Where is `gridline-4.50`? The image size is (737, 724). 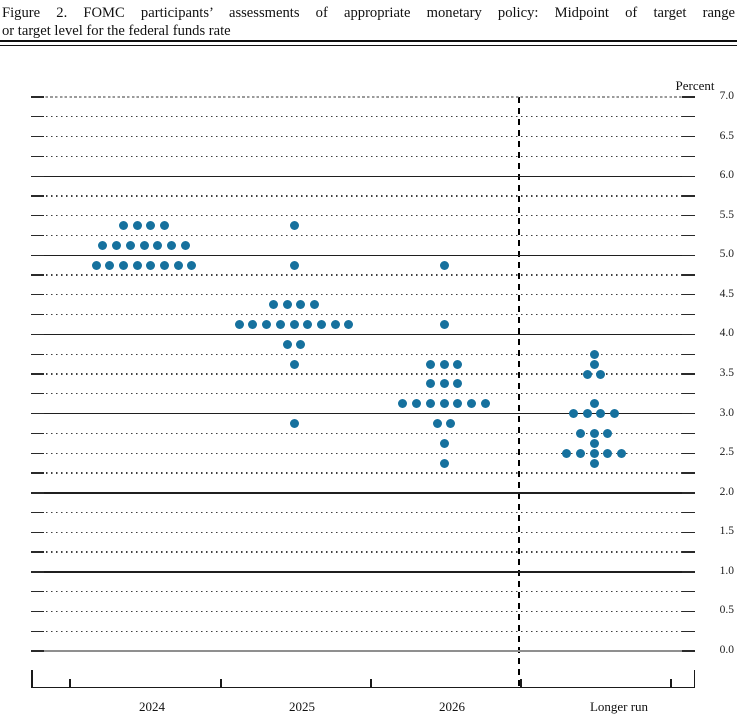 gridline-4.50 is located at coordinates (363, 295).